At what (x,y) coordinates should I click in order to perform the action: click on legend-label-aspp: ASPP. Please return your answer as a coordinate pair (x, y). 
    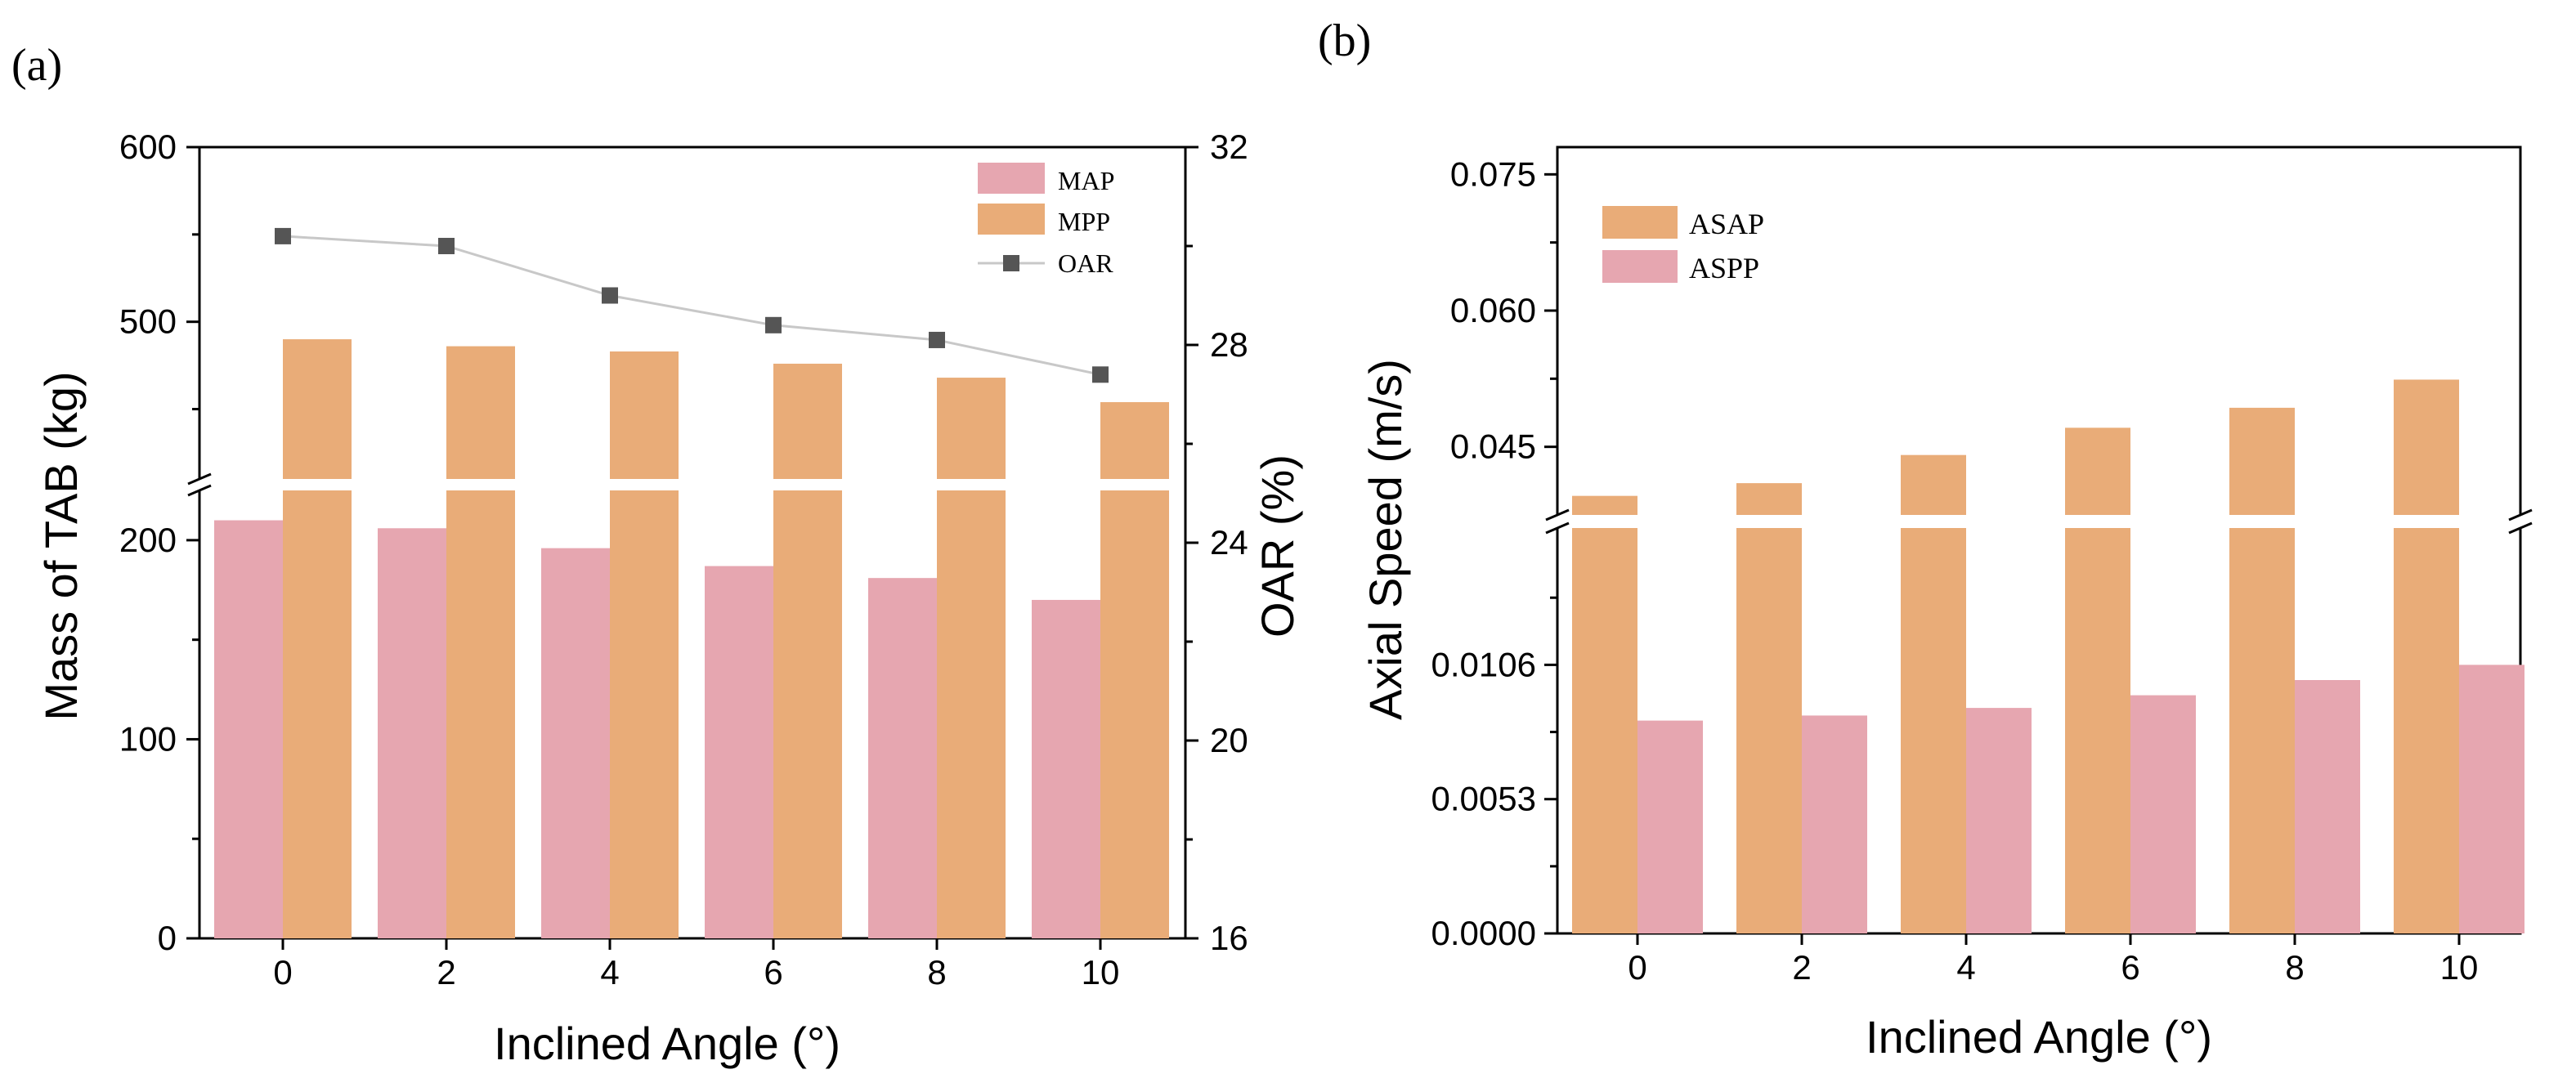
    Looking at the image, I should click on (1724, 268).